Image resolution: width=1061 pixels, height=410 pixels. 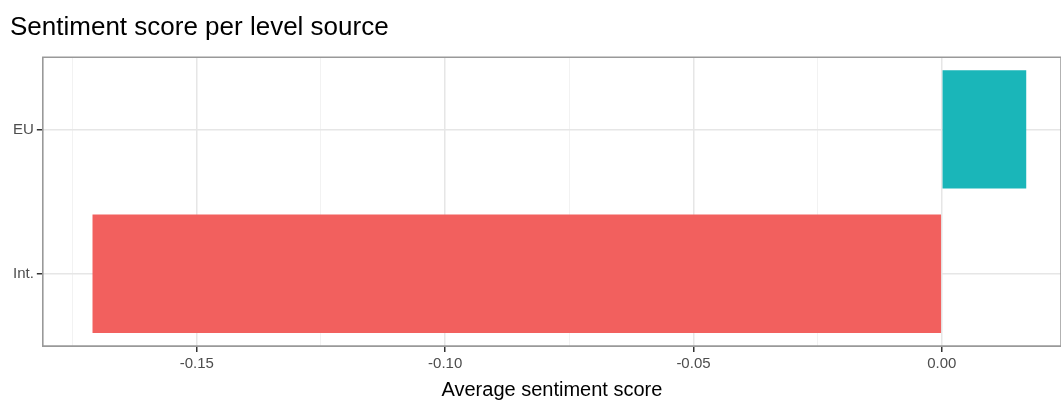 I want to click on x-tick-label: -0.10, so click(x=445, y=363).